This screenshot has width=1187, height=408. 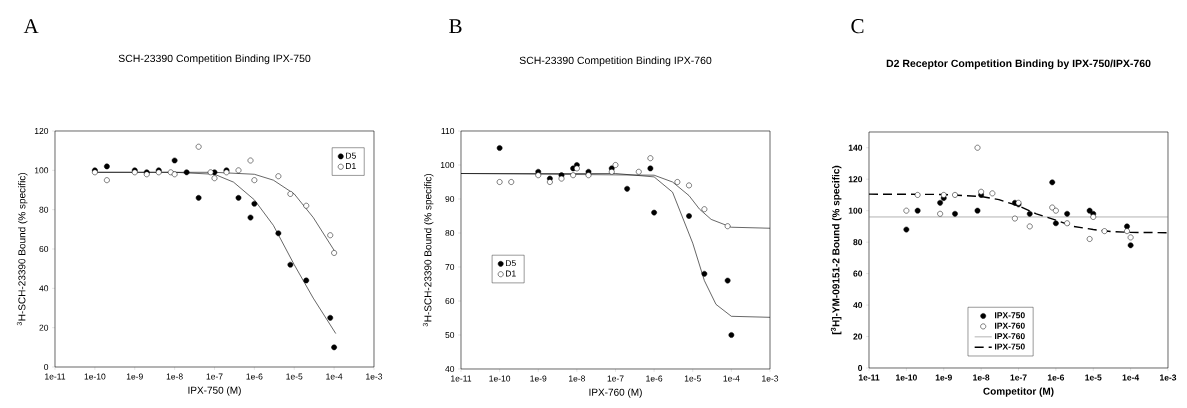 I want to click on x-axis-title: Competitor (M), so click(x=1018, y=392).